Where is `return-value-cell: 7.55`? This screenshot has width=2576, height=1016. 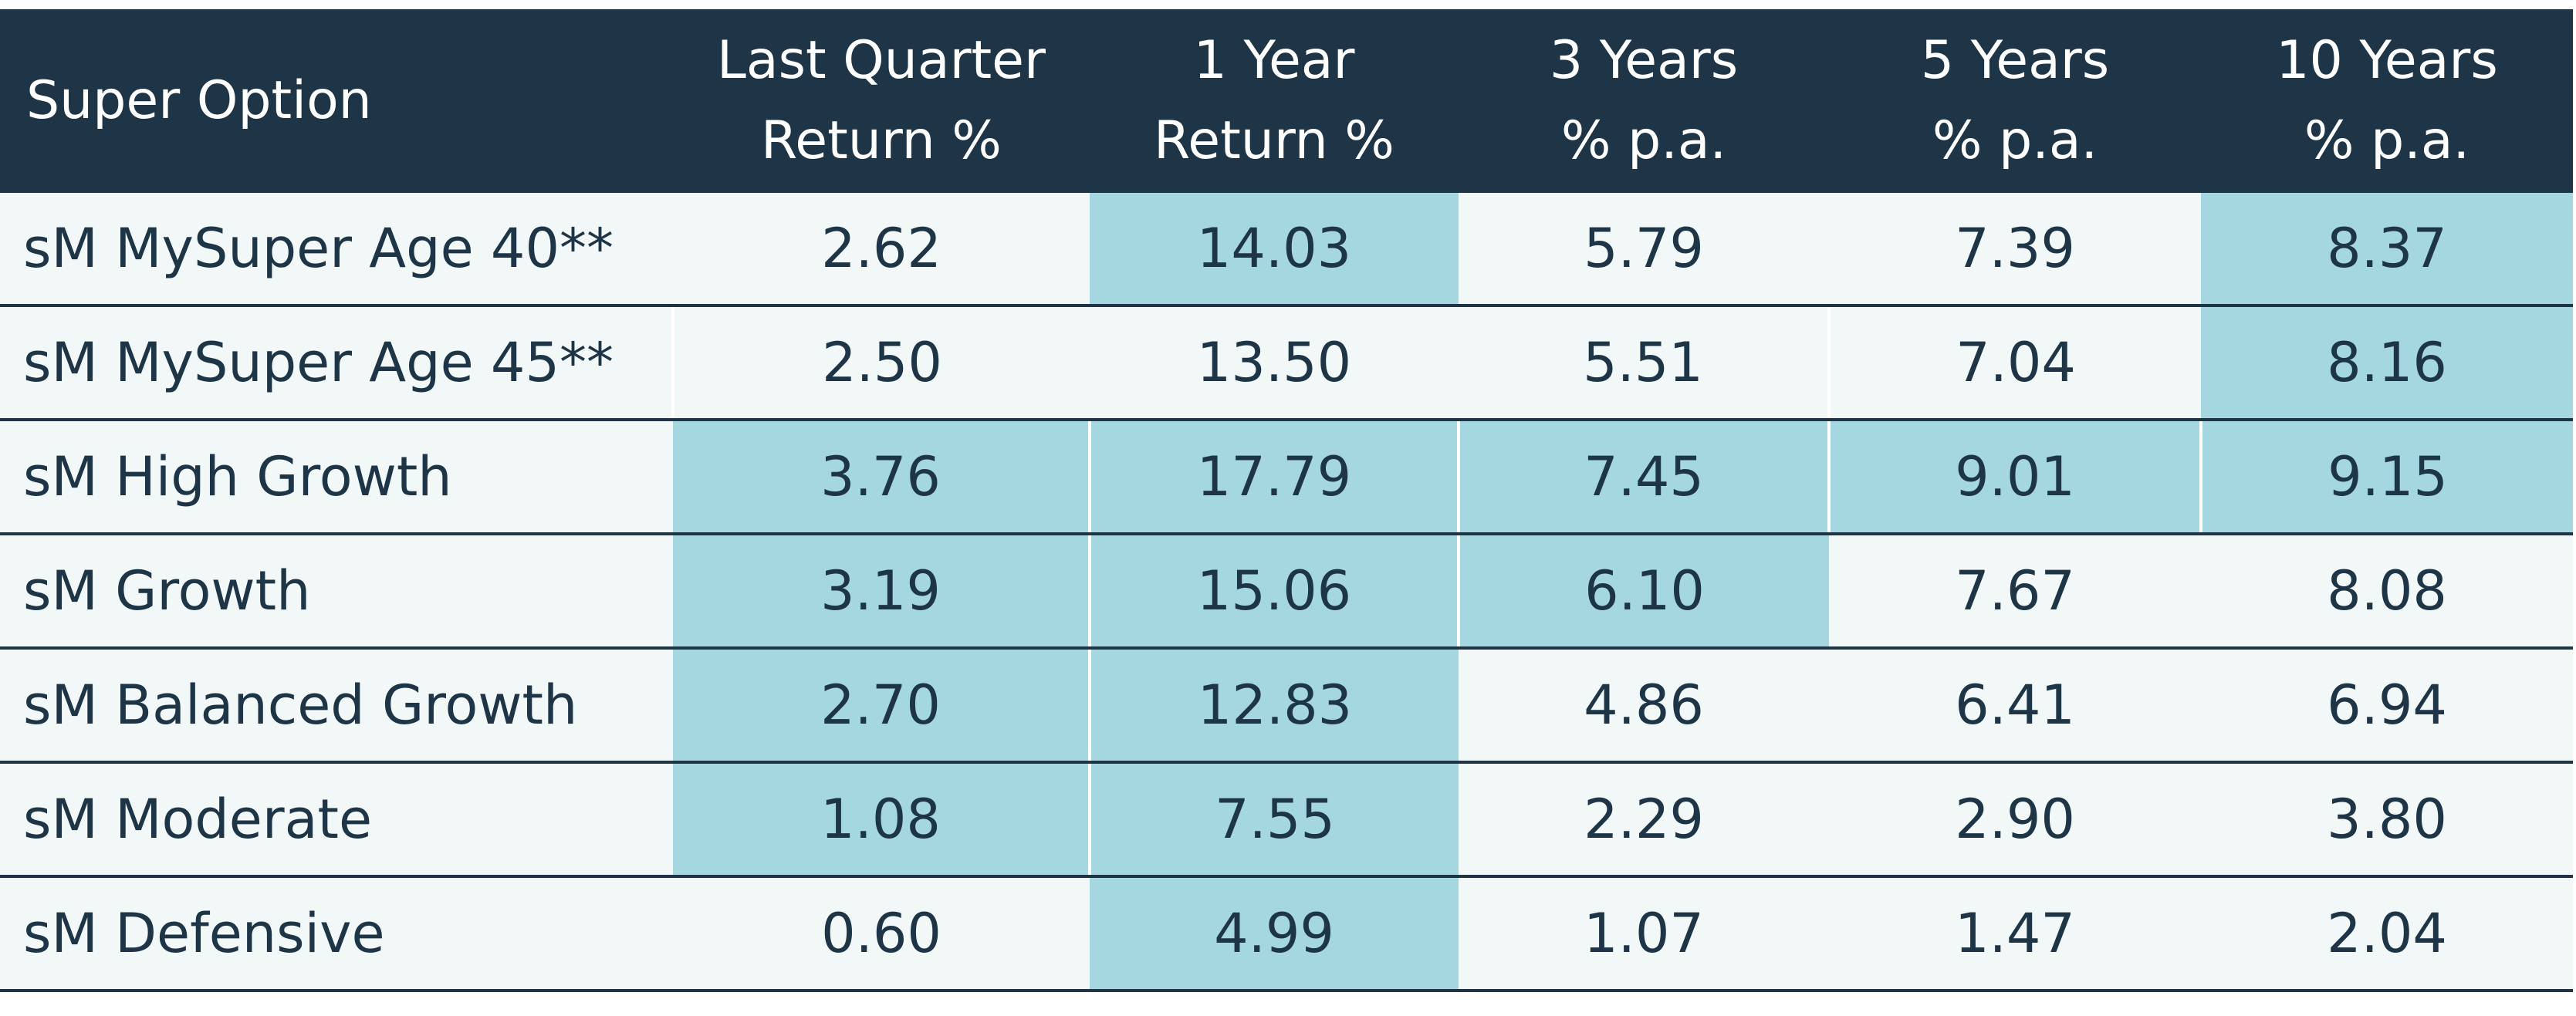 return-value-cell: 7.55 is located at coordinates (1273, 820).